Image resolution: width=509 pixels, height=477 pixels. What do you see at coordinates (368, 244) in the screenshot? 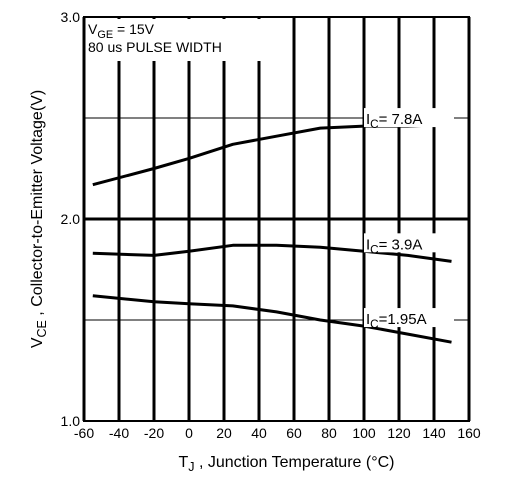
I see `curve-label-2-main: I` at bounding box center [368, 244].